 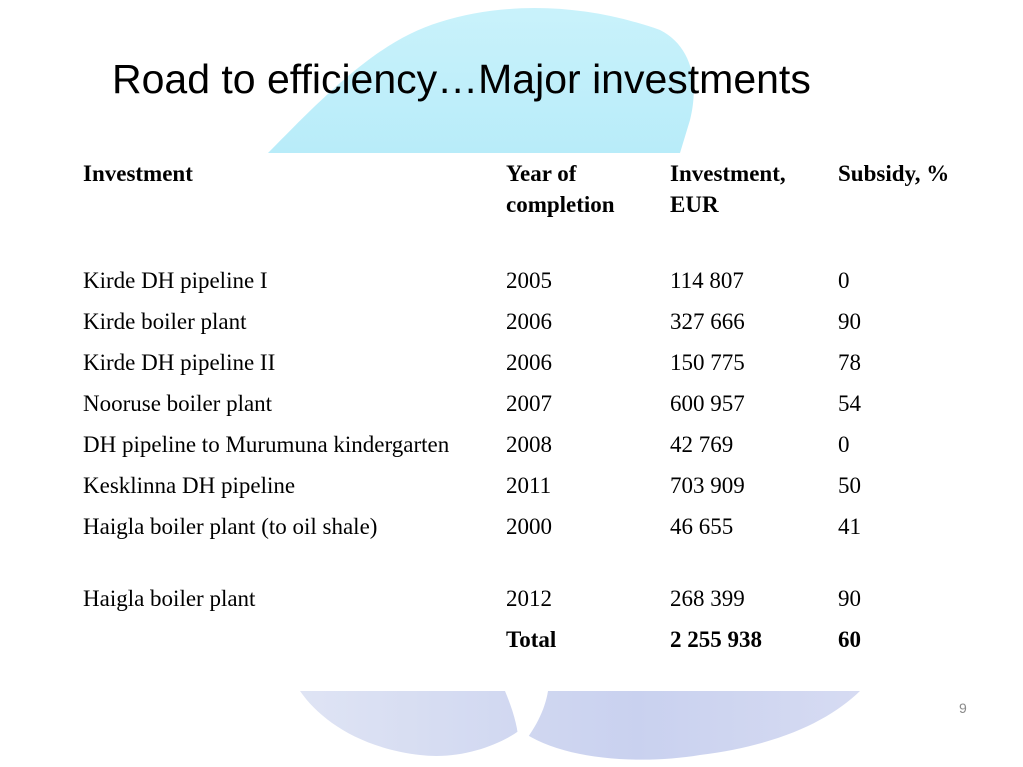 I want to click on header-subsidy: Subsidy, %, so click(x=894, y=173).